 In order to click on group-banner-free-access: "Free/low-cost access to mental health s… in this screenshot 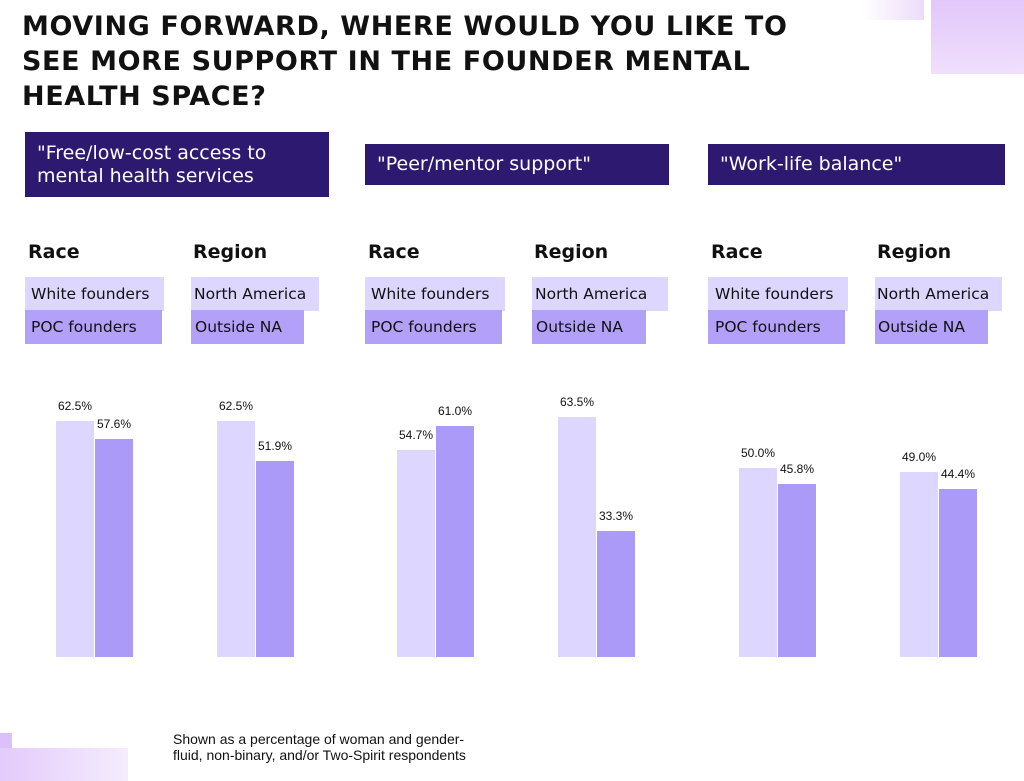, I will do `click(177, 164)`.